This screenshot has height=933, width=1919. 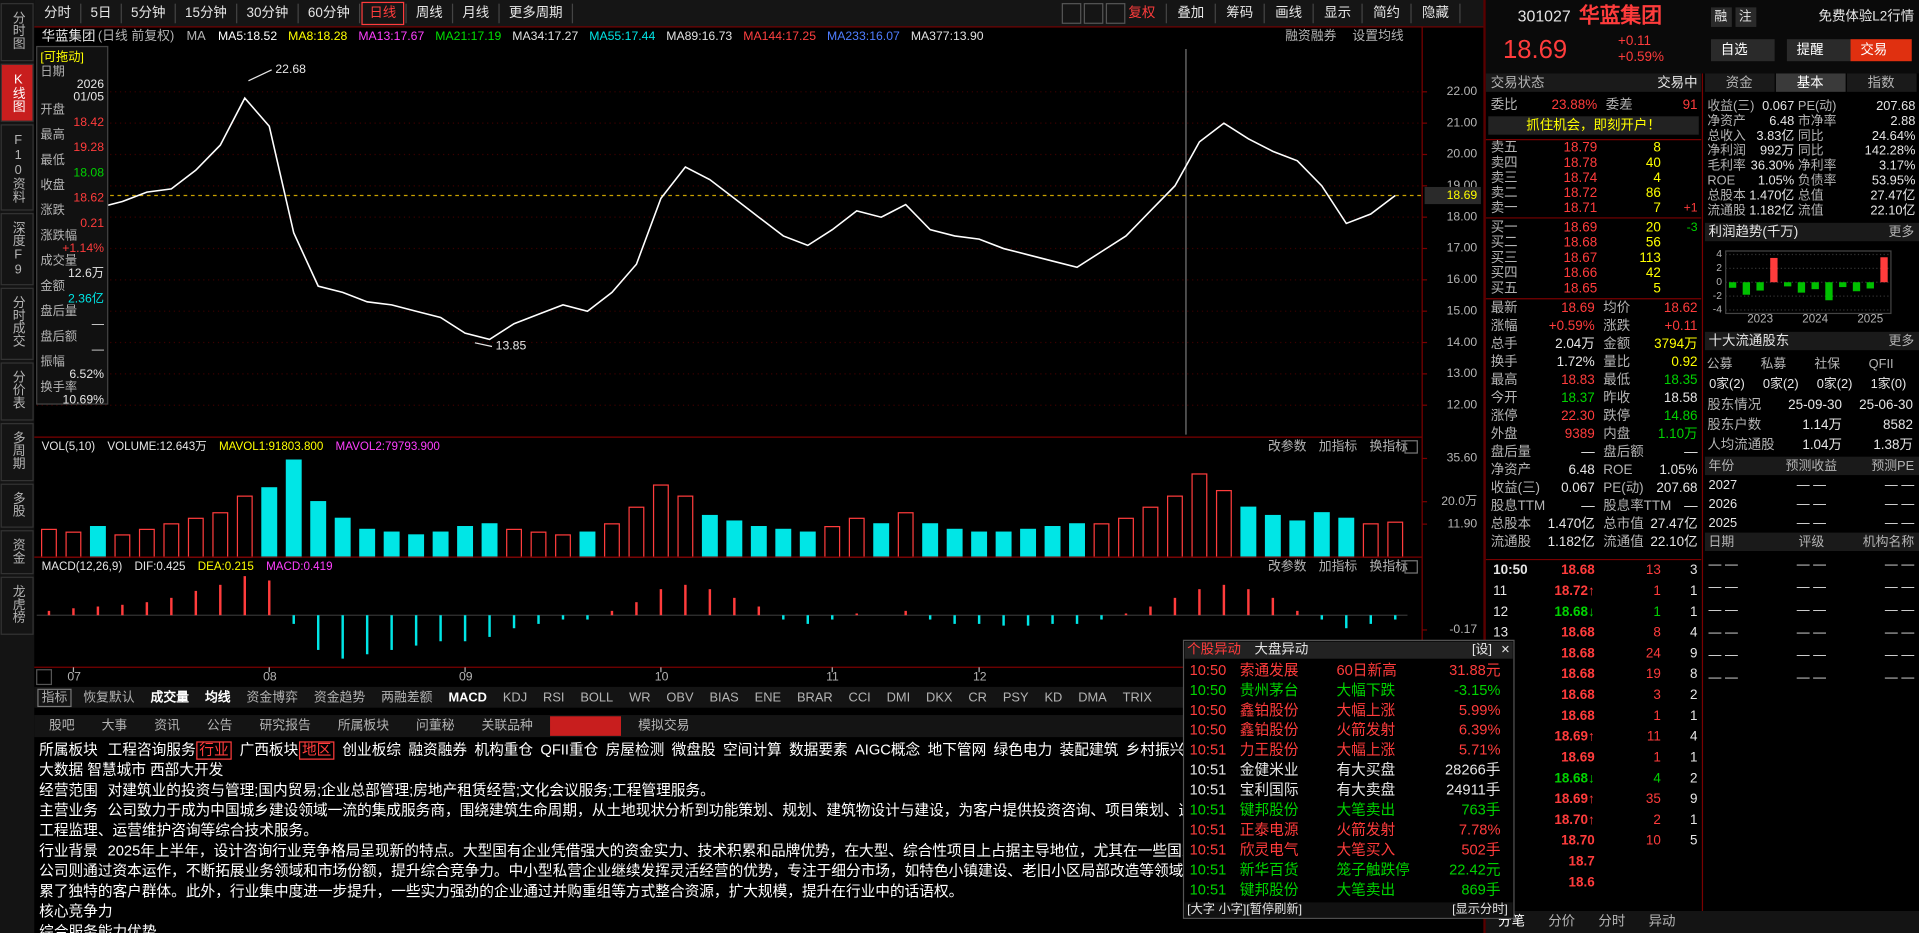 What do you see at coordinates (1662, 921) in the screenshot?
I see `trade-tab: 异动` at bounding box center [1662, 921].